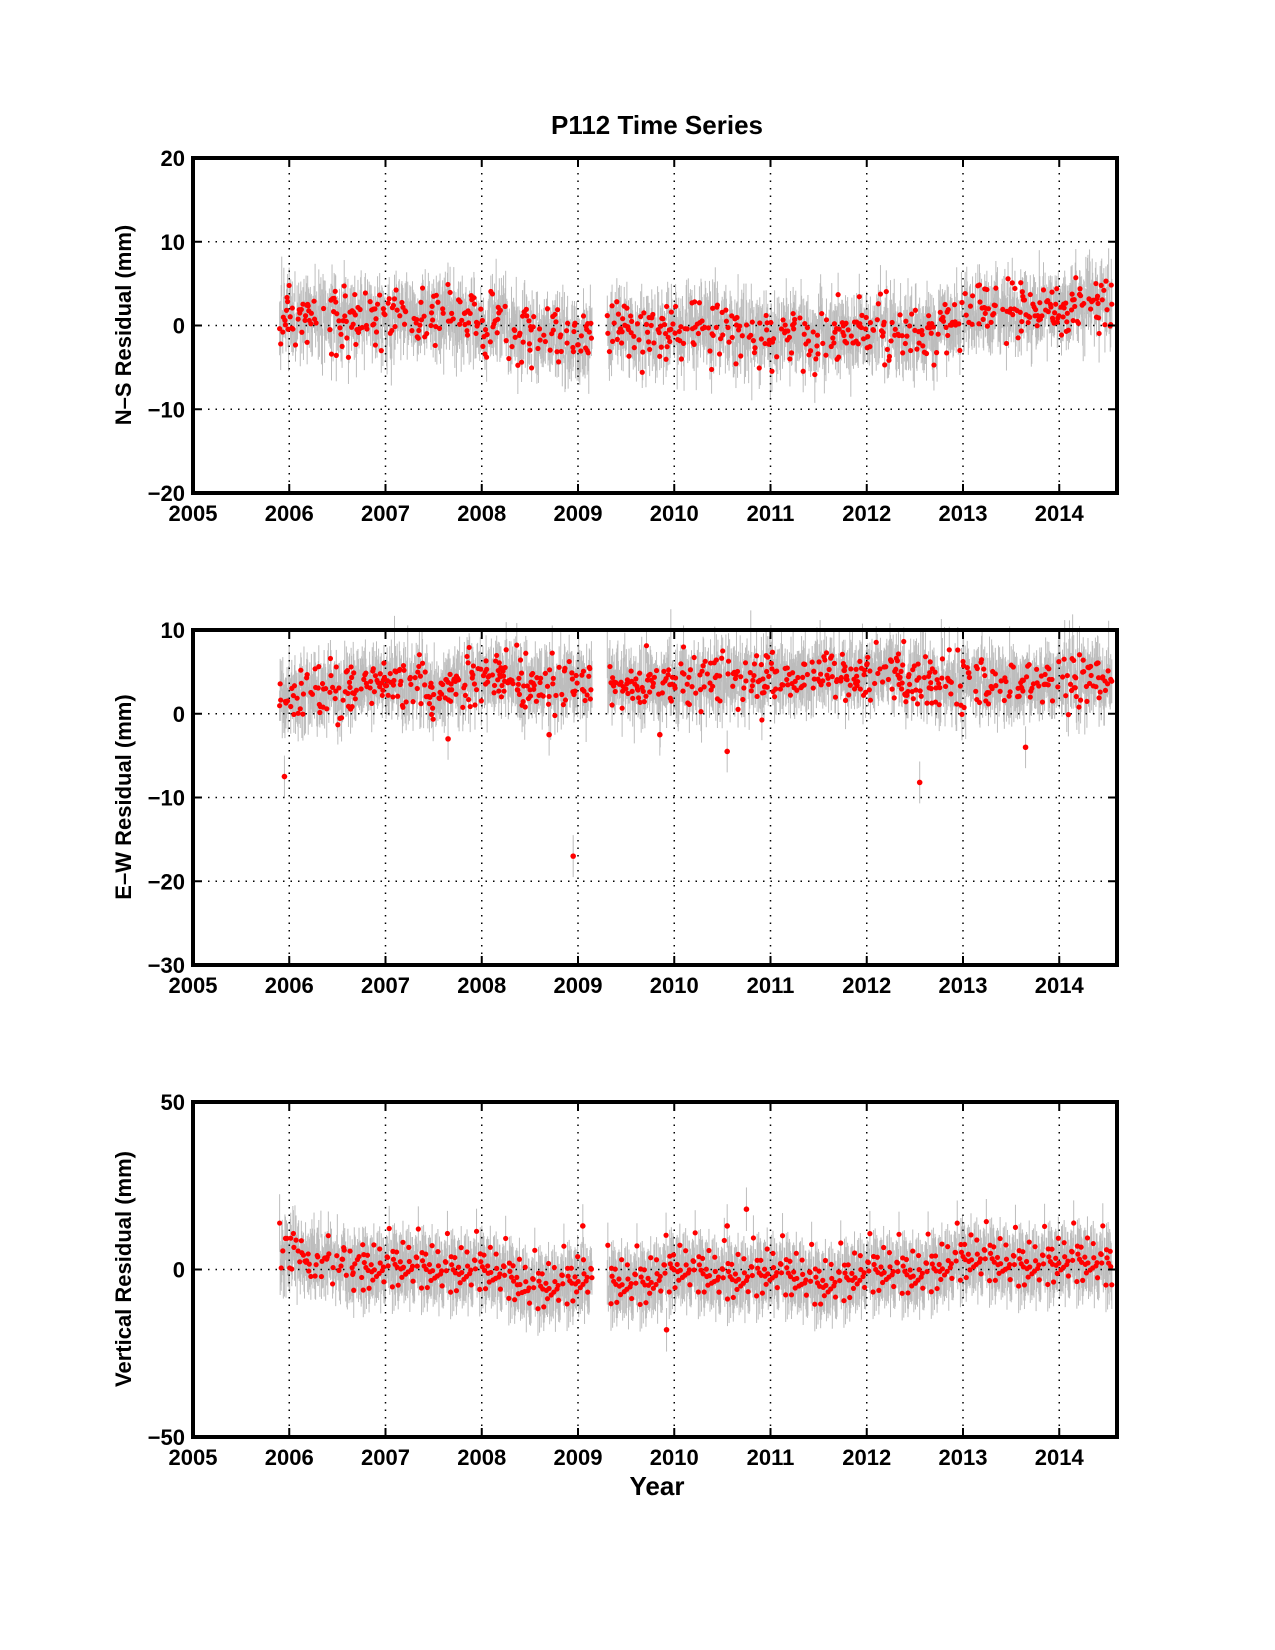 This screenshot has height=1650, width=1275. Describe the element at coordinates (696, 748) in the screenshot. I see `ew-points` at that location.